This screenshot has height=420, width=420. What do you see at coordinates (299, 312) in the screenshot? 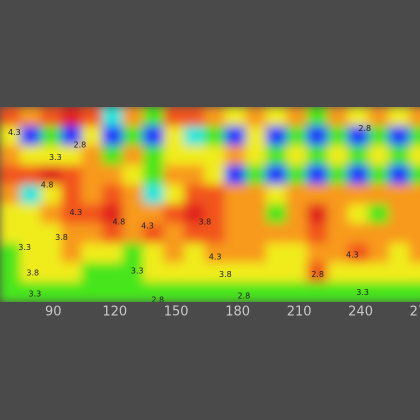
I see `x-tick-label: 210` at bounding box center [299, 312].